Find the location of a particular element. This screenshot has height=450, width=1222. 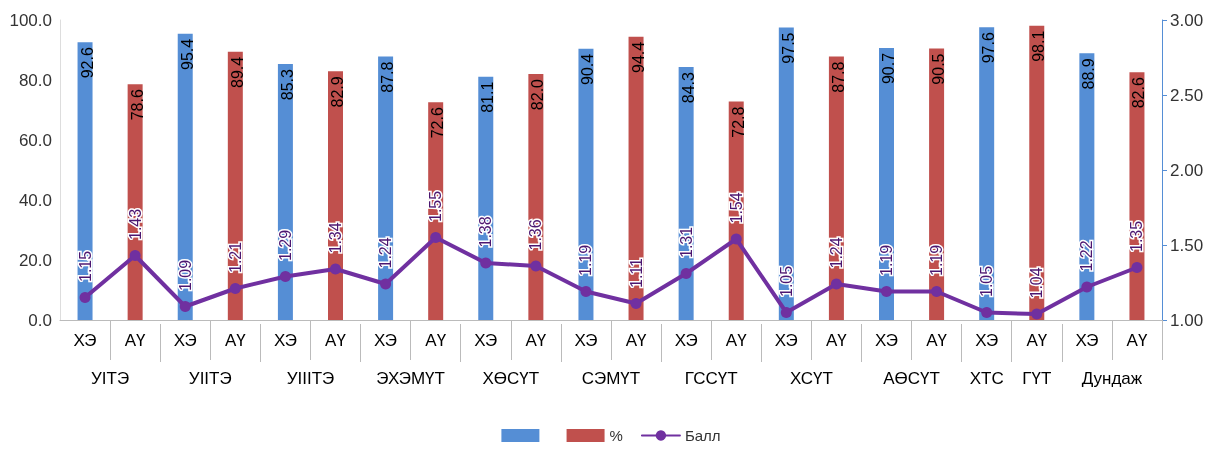

data-label: 89.4 is located at coordinates (237, 72).